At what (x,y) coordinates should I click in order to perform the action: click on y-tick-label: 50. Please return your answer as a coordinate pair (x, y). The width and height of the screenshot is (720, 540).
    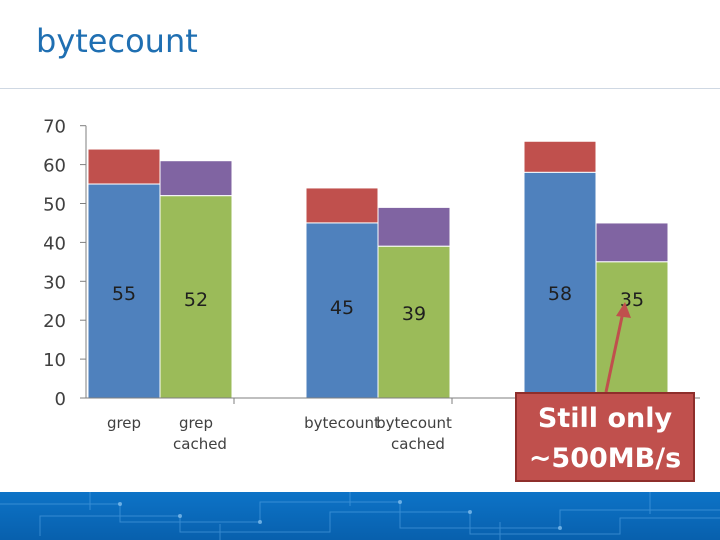
    Looking at the image, I should click on (54, 205).